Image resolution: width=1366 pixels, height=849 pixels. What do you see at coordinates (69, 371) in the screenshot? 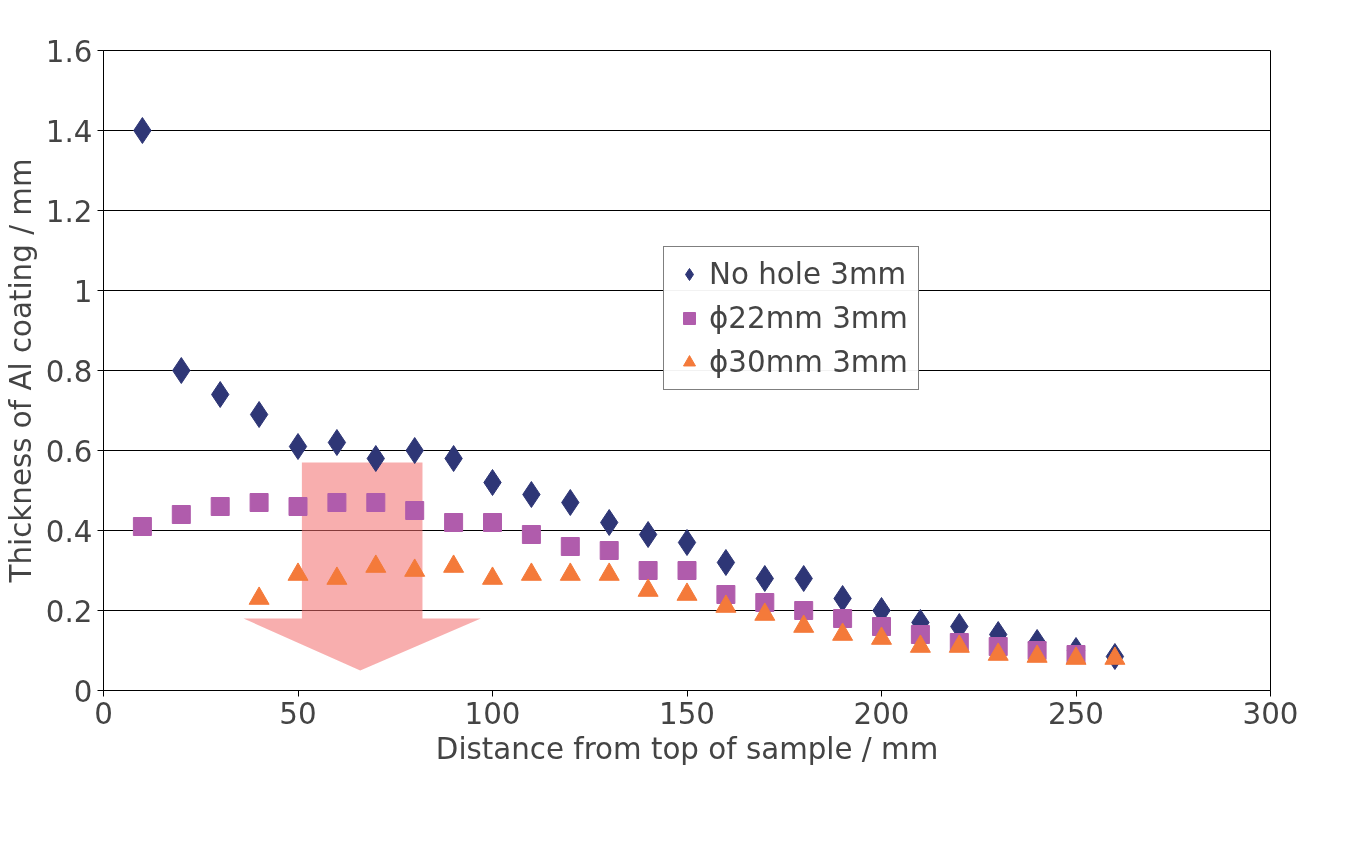
I see `y-tick-label: 0.8` at bounding box center [69, 371].